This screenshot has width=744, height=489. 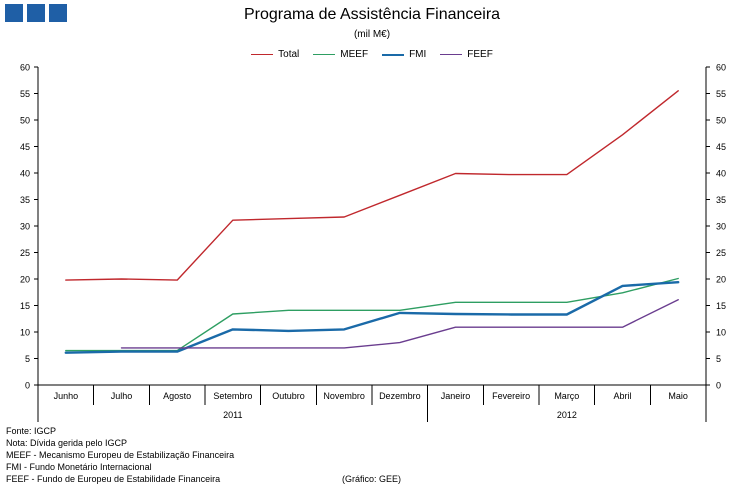 What do you see at coordinates (721, 174) in the screenshot?
I see `y-tick-label-right: 40` at bounding box center [721, 174].